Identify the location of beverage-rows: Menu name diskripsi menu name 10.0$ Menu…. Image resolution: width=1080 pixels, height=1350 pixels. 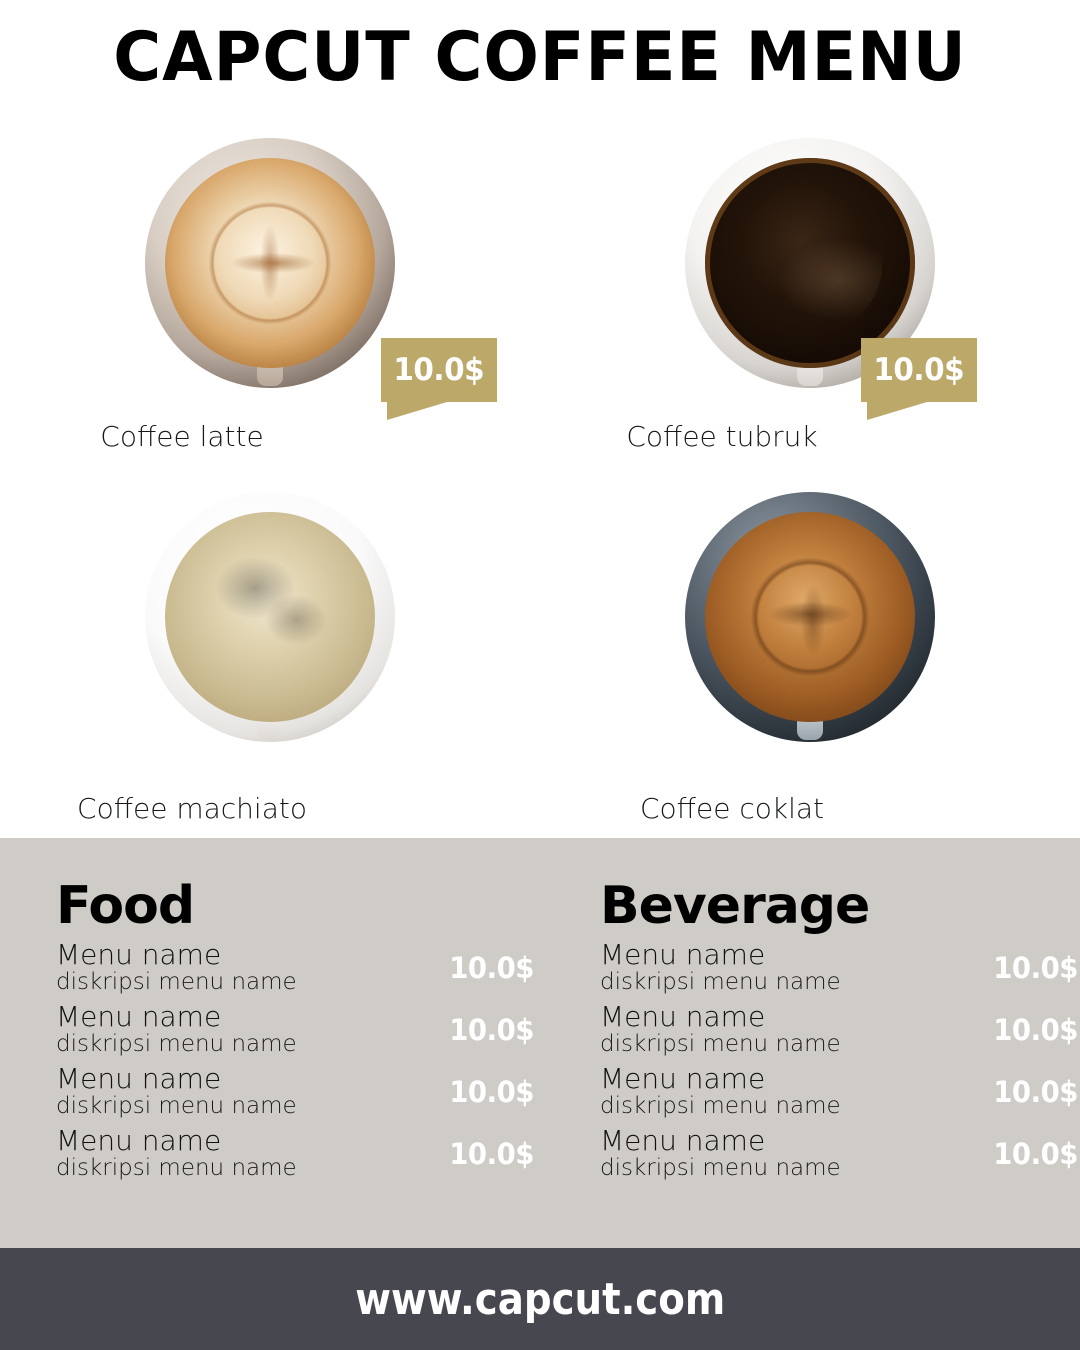
(840, 1060).